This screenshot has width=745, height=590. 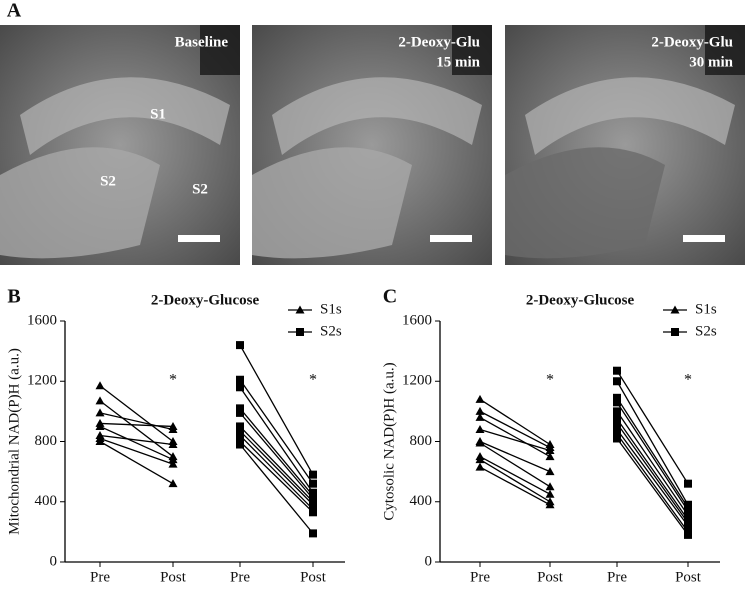 I want to click on panel-label: A, so click(x=14, y=11).